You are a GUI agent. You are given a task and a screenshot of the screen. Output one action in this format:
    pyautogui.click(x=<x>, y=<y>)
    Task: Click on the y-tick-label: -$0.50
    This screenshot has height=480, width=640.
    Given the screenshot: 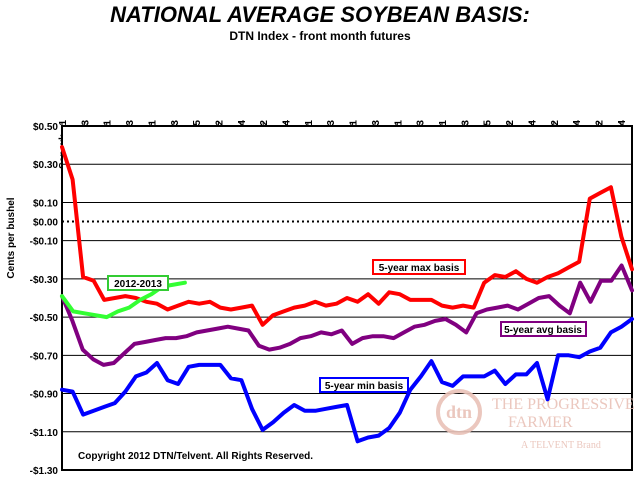 What is the action you would take?
    pyautogui.click(x=44, y=318)
    